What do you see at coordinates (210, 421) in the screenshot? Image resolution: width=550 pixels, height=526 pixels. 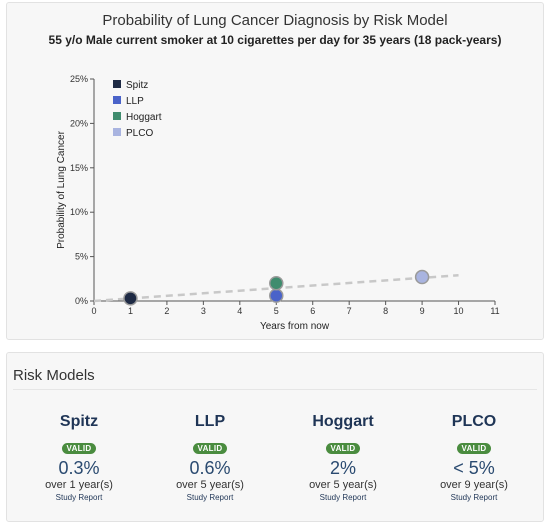 I see `model-name: LLP` at bounding box center [210, 421].